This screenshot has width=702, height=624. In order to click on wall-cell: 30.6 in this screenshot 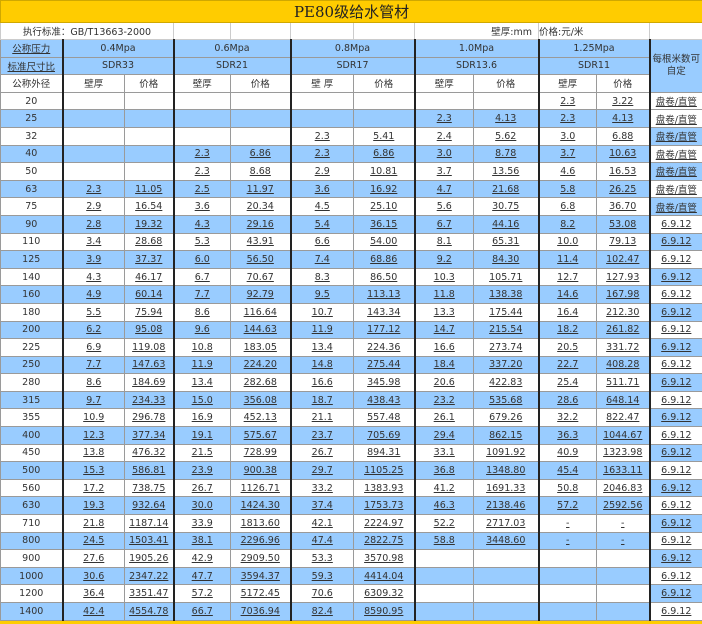, I will do `click(94, 576)`.